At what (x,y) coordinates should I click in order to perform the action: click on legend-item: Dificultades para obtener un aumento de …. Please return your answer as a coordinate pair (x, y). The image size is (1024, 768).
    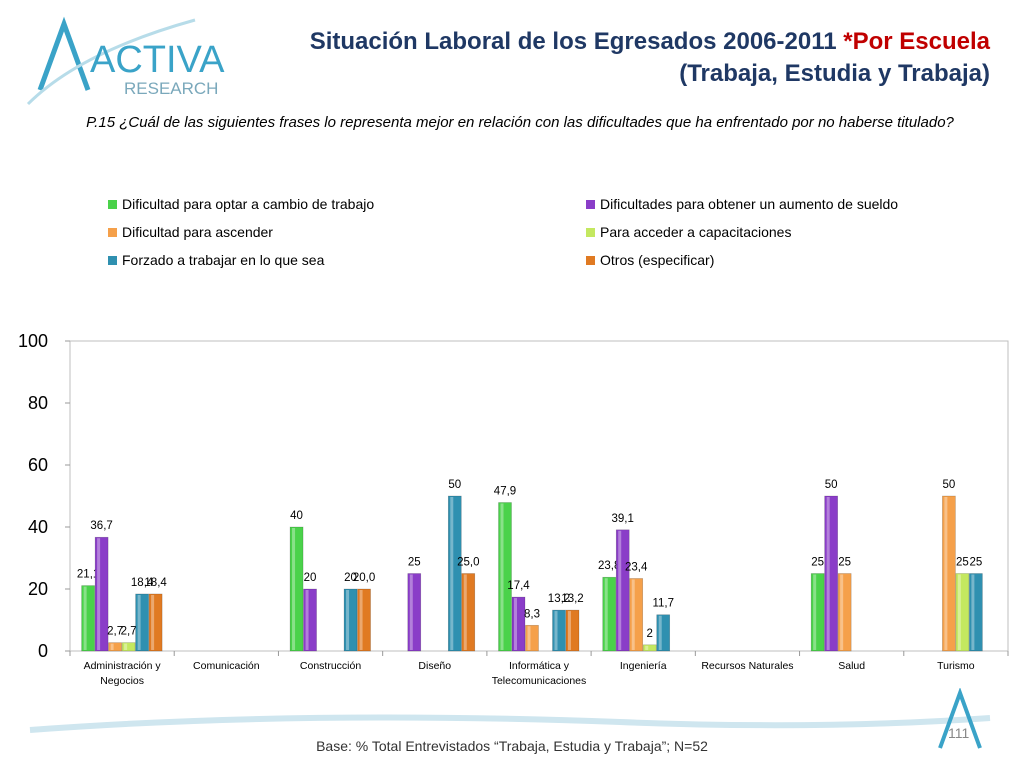
    Looking at the image, I should click on (742, 204).